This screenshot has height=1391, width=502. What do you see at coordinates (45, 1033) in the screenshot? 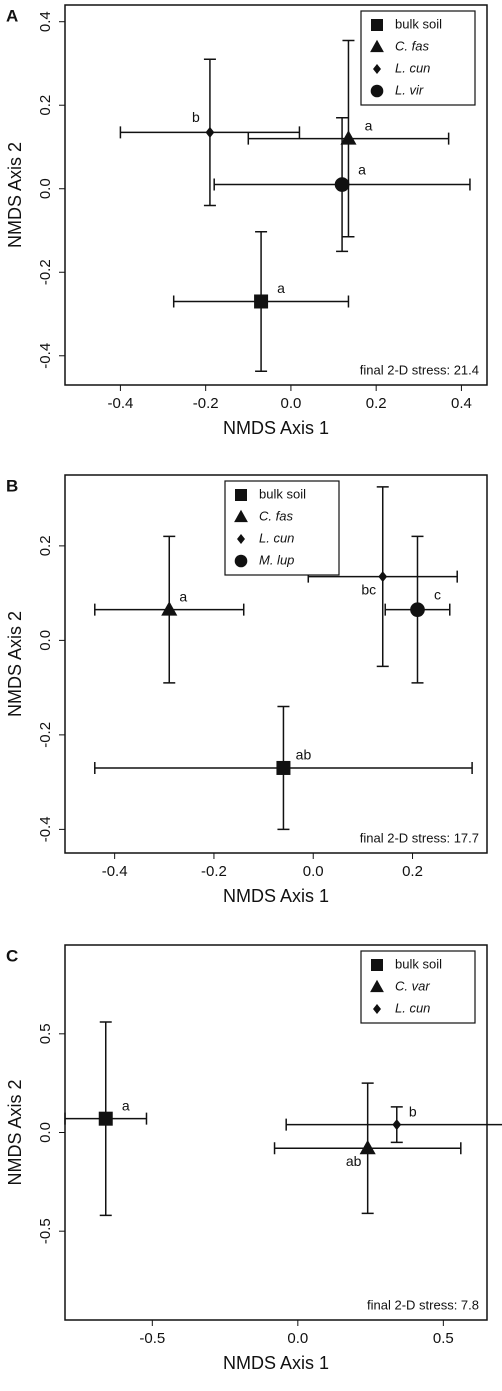
I see `y-tick-label: 0.5` at bounding box center [45, 1033].